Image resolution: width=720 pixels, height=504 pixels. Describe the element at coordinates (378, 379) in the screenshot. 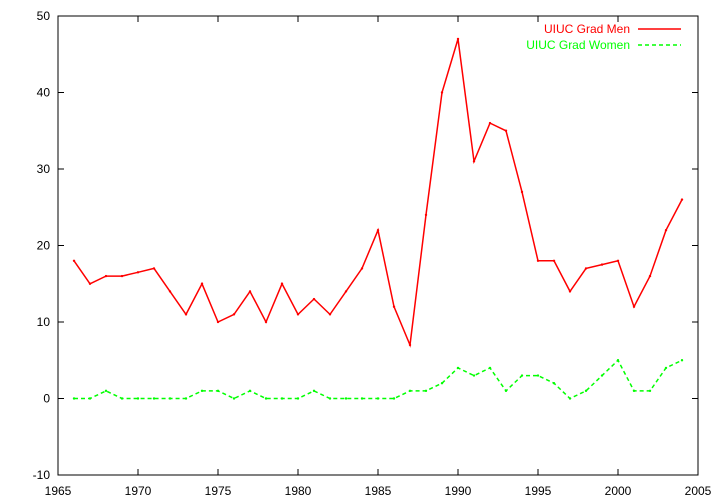

I see `series-line-uiuc-grad-women` at that location.